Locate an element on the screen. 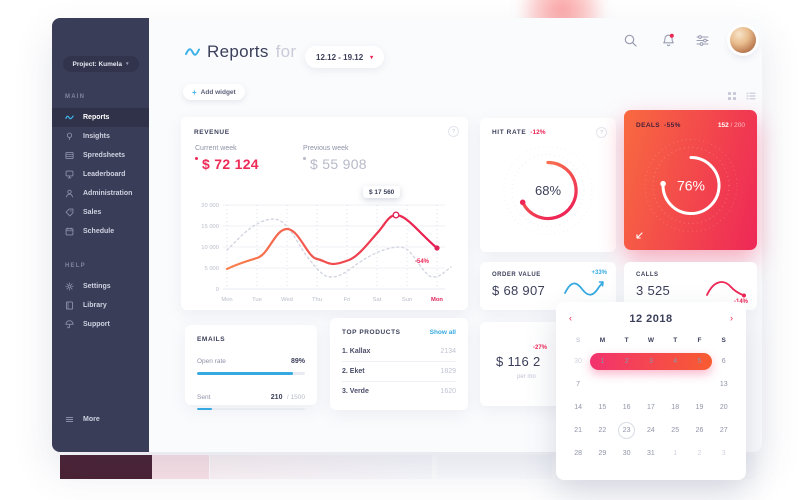 This screenshot has height=500, width=800. plus-icon: + is located at coordinates (194, 92).